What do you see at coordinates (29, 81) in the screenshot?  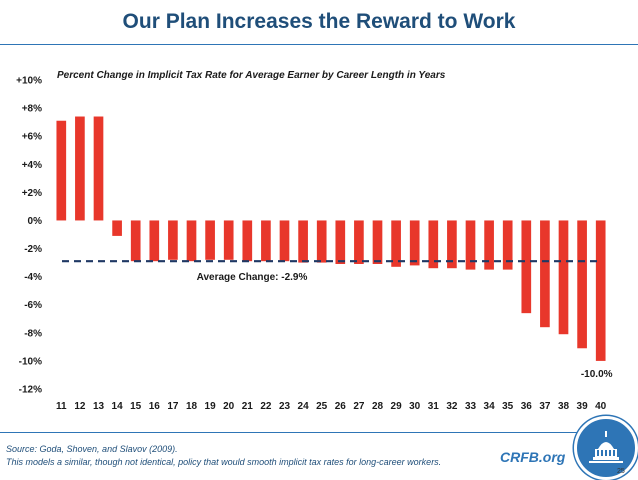 I see `y-tick-label: +10%` at bounding box center [29, 81].